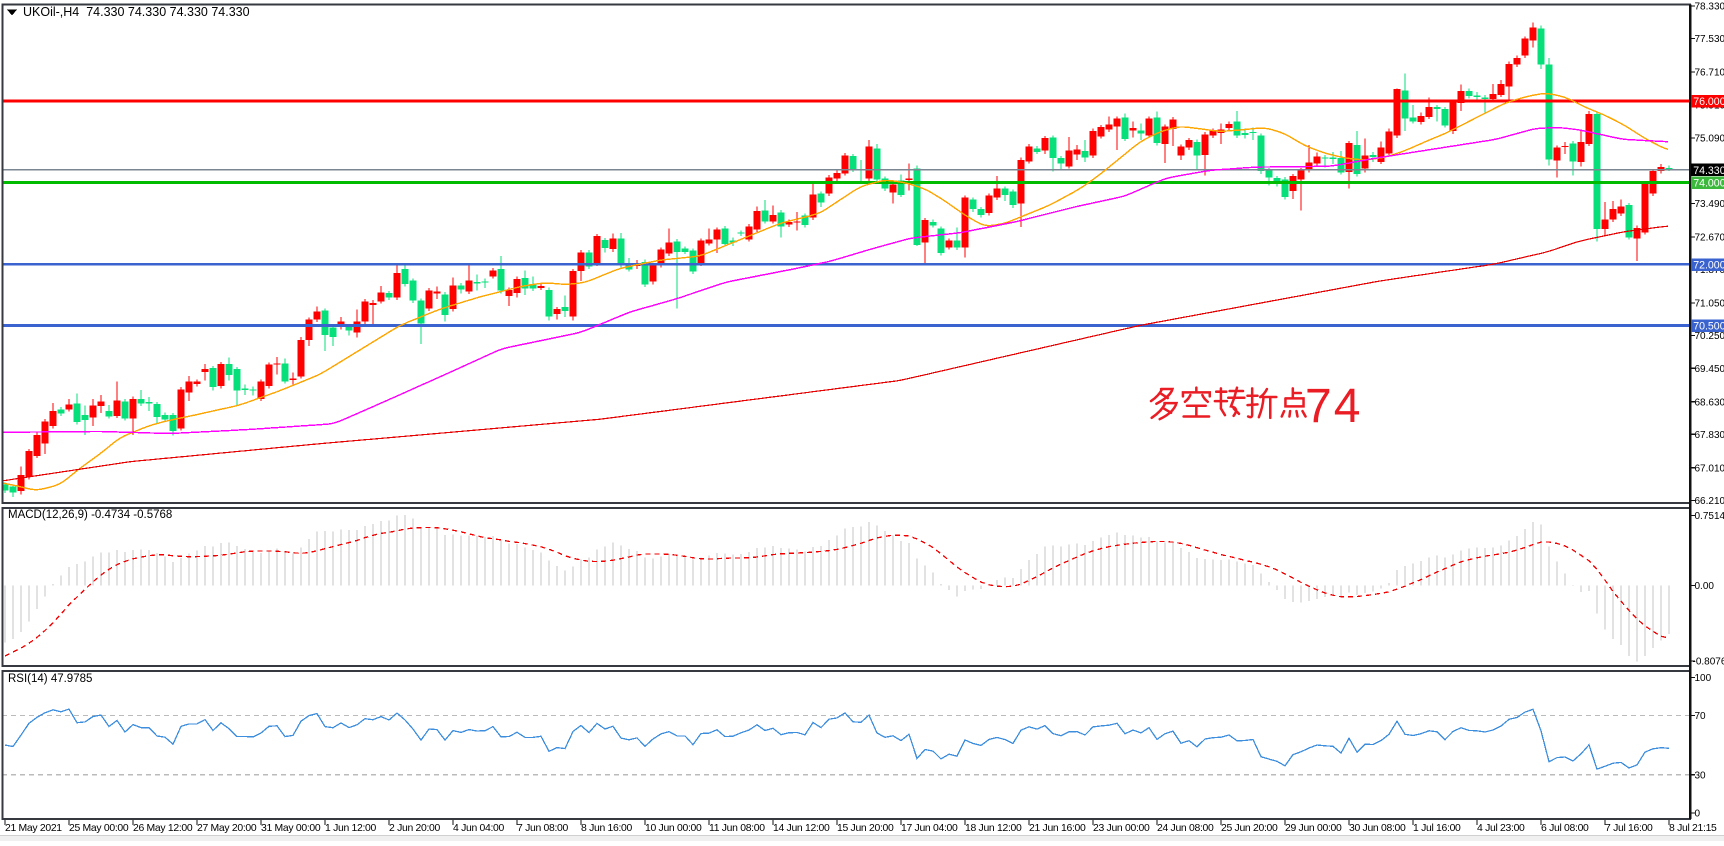  Describe the element at coordinates (1313, 828) in the screenshot. I see `svg-text: 29 Jun 00:00` at that location.